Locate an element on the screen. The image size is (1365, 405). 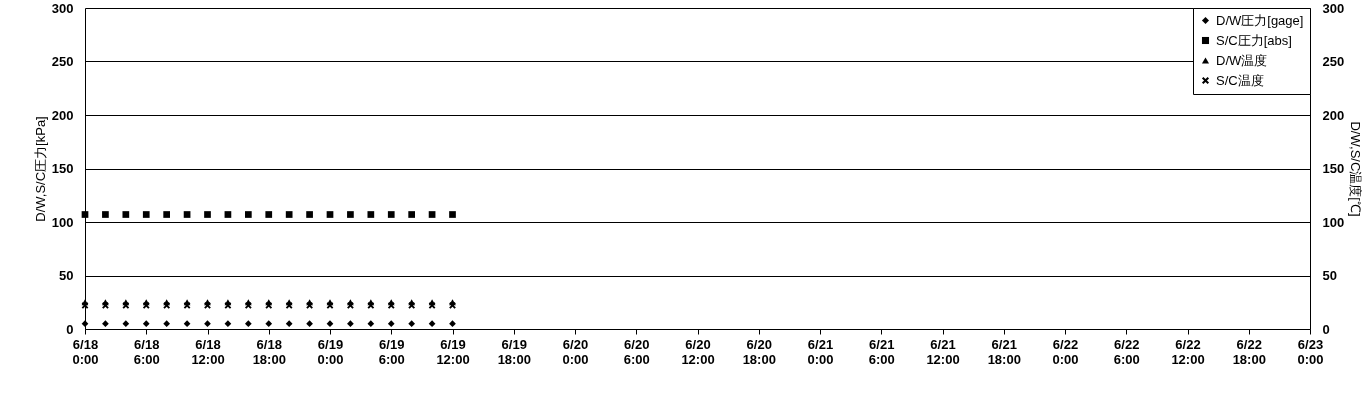
x-tick-label: 6/20 18:00 is located at coordinates (759, 351).